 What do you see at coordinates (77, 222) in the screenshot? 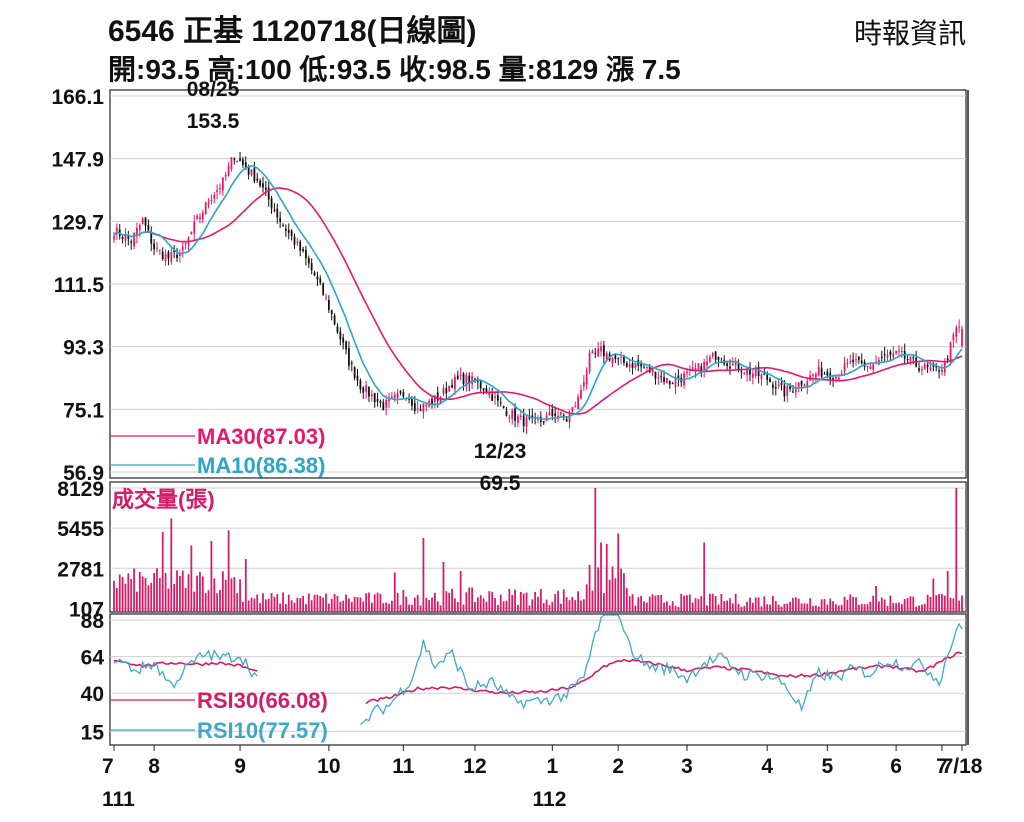
I see `price-tick-label: 129.7` at bounding box center [77, 222].